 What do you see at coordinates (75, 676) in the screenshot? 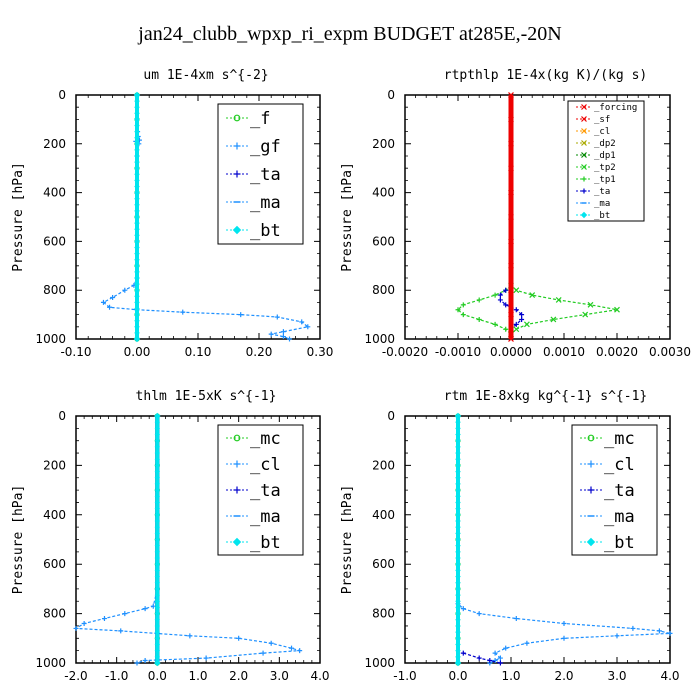
I see `x-tick-label: -2.0` at bounding box center [75, 676].